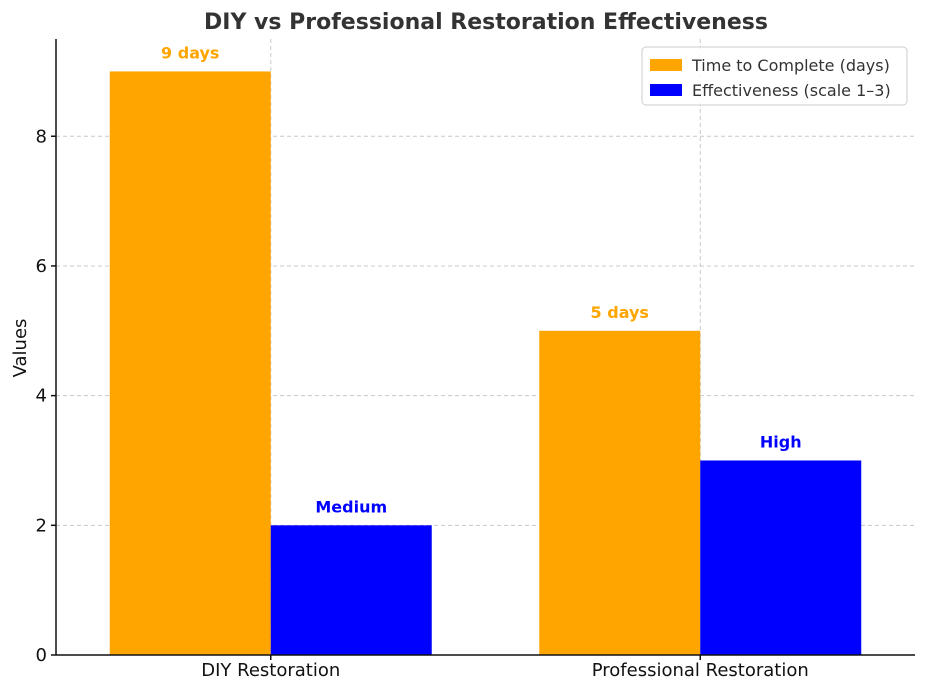 This screenshot has height=692, width=927. I want to click on legend-label: Time to Complete (days), so click(790, 65).